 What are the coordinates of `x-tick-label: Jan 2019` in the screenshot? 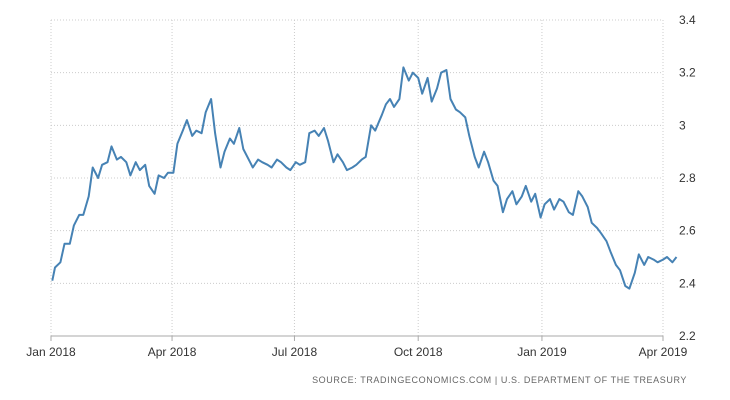 It's located at (542, 352).